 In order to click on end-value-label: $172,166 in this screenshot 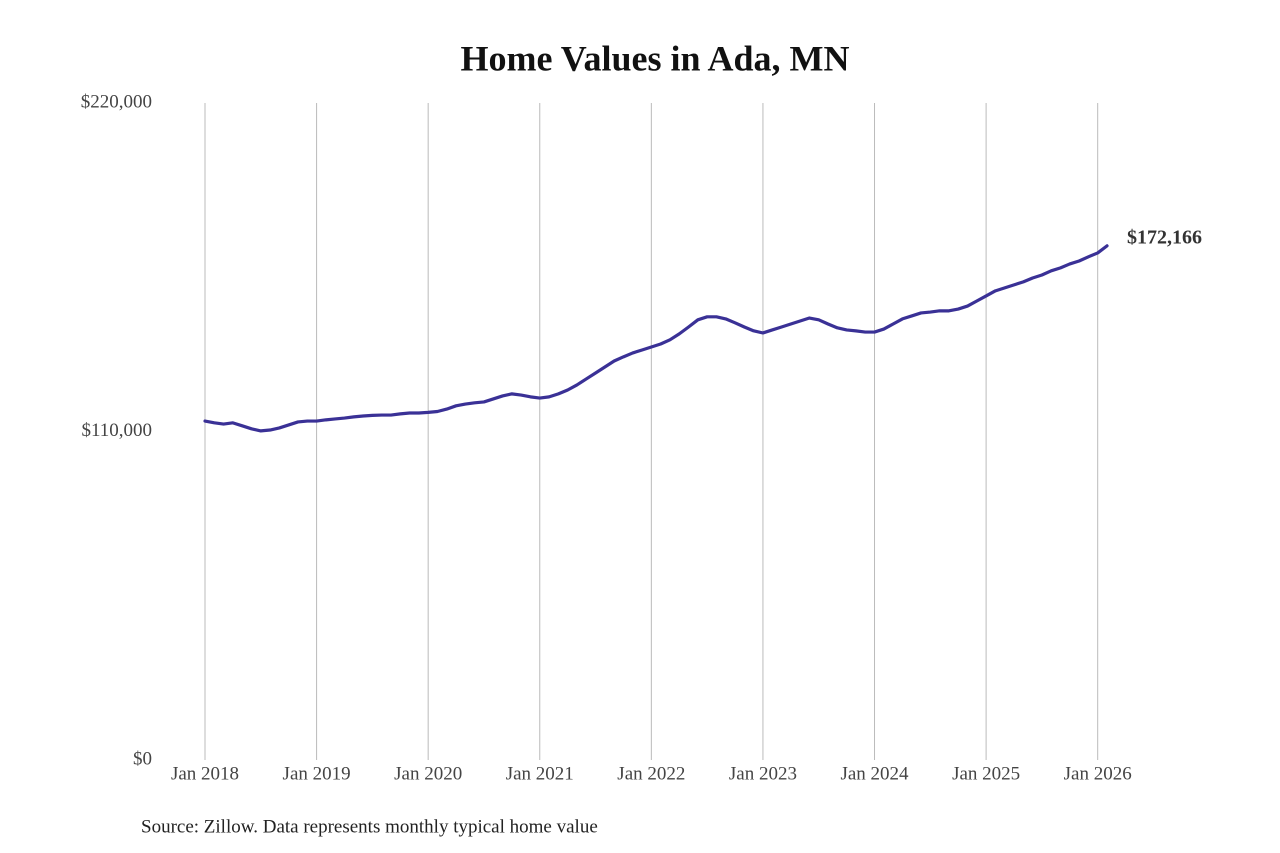, I will do `click(1164, 237)`.